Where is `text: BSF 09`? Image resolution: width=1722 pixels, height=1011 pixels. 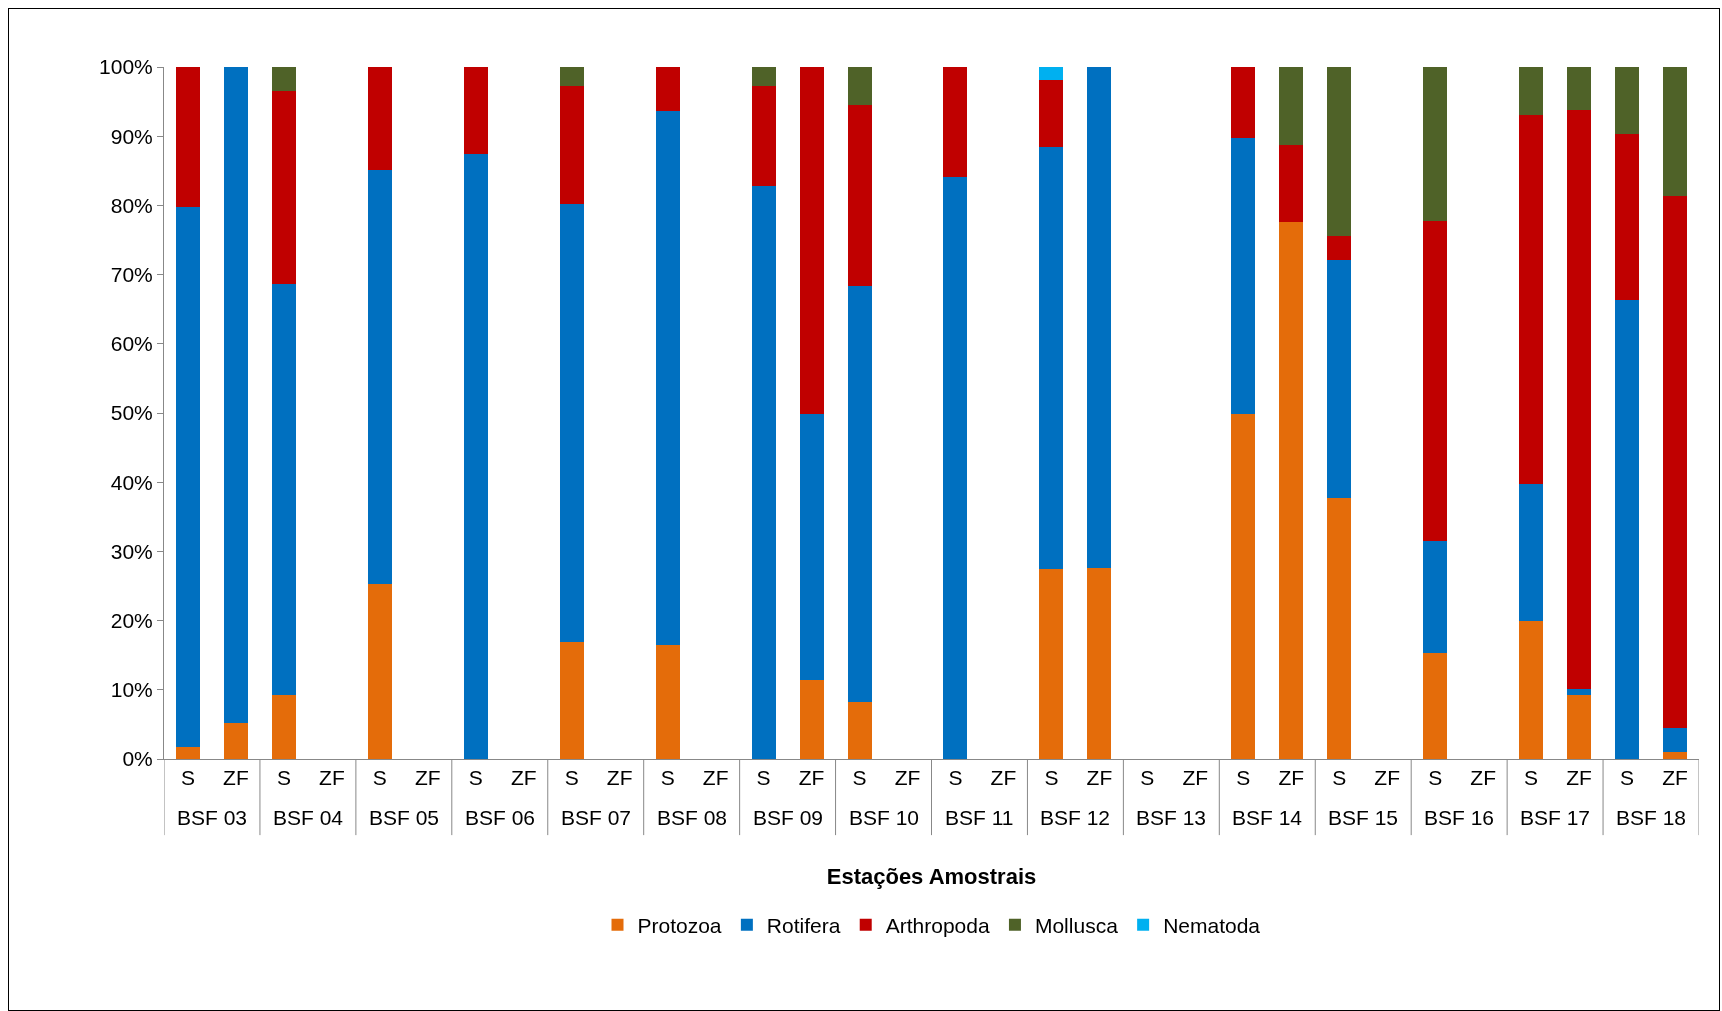
text: BSF 09 is located at coordinates (788, 817).